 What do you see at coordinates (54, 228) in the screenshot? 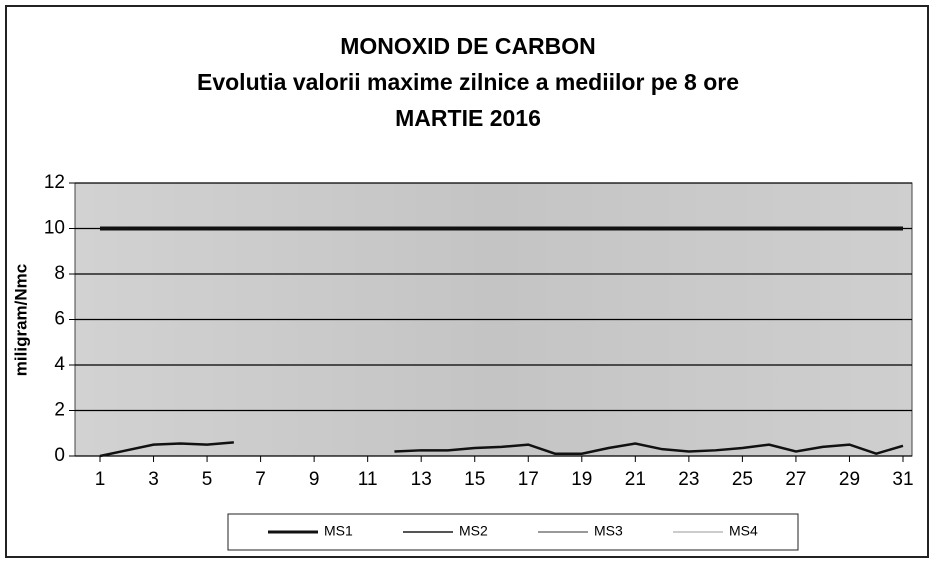
I see `y-tick-label: 10` at bounding box center [54, 228].